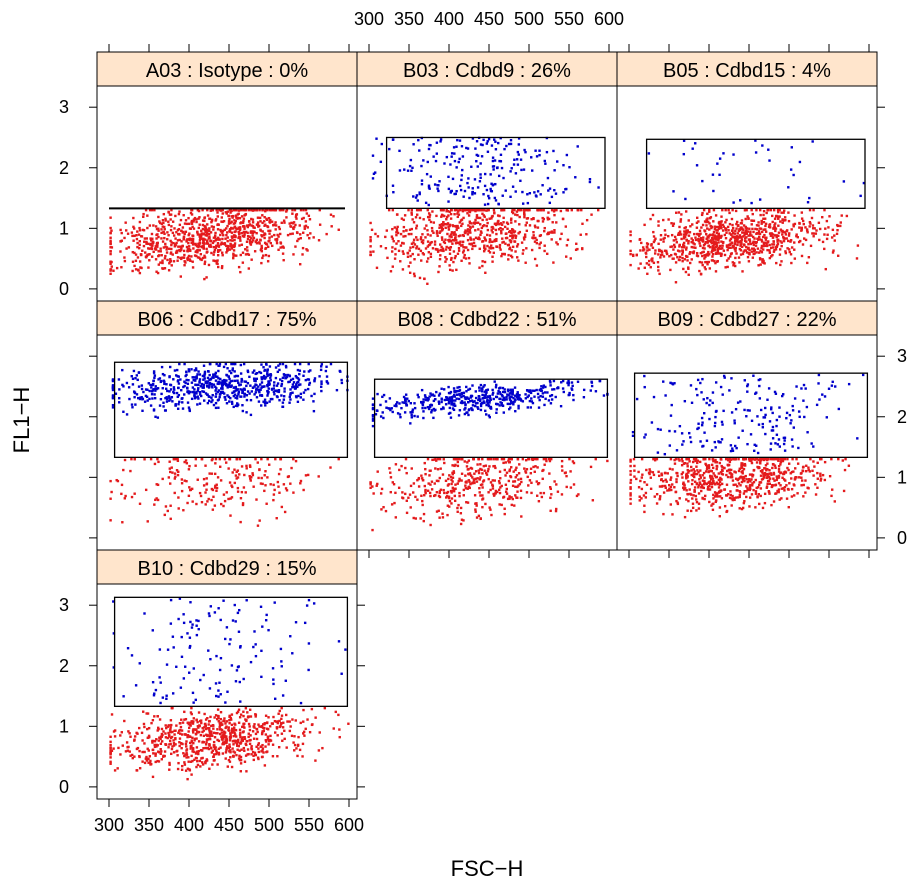 This screenshot has height=891, width=918. I want to click on strip-a03, so click(227, 69).